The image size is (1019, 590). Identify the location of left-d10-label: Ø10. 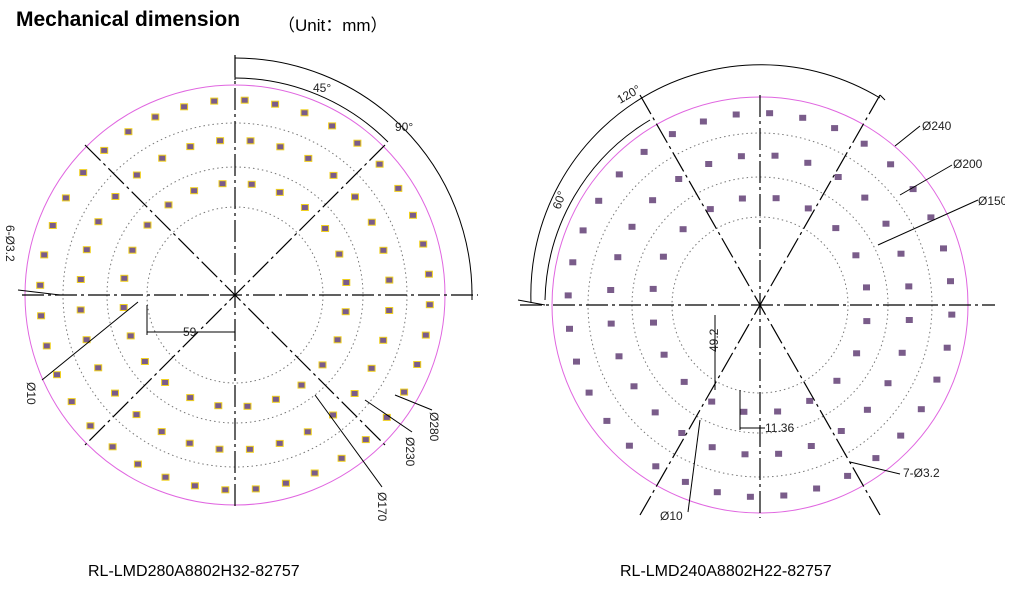
(31, 393).